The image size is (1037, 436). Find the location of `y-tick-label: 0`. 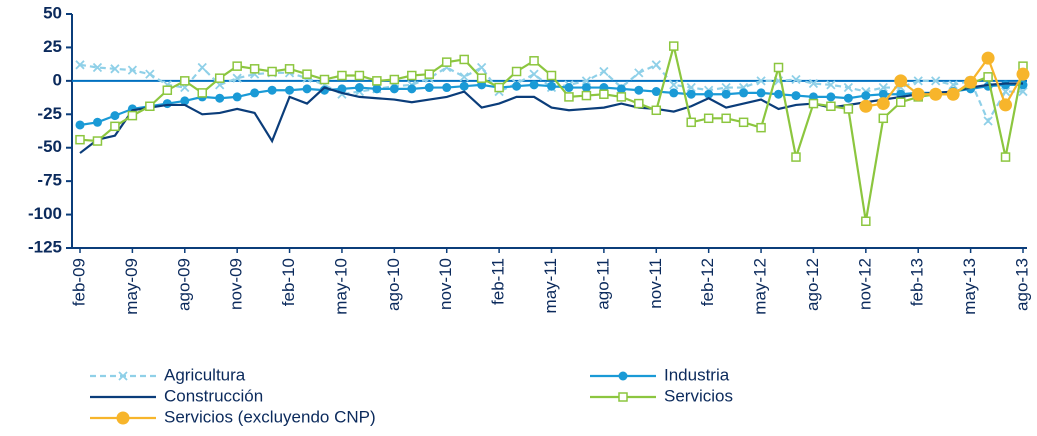

y-tick-label: 0 is located at coordinates (57, 79).